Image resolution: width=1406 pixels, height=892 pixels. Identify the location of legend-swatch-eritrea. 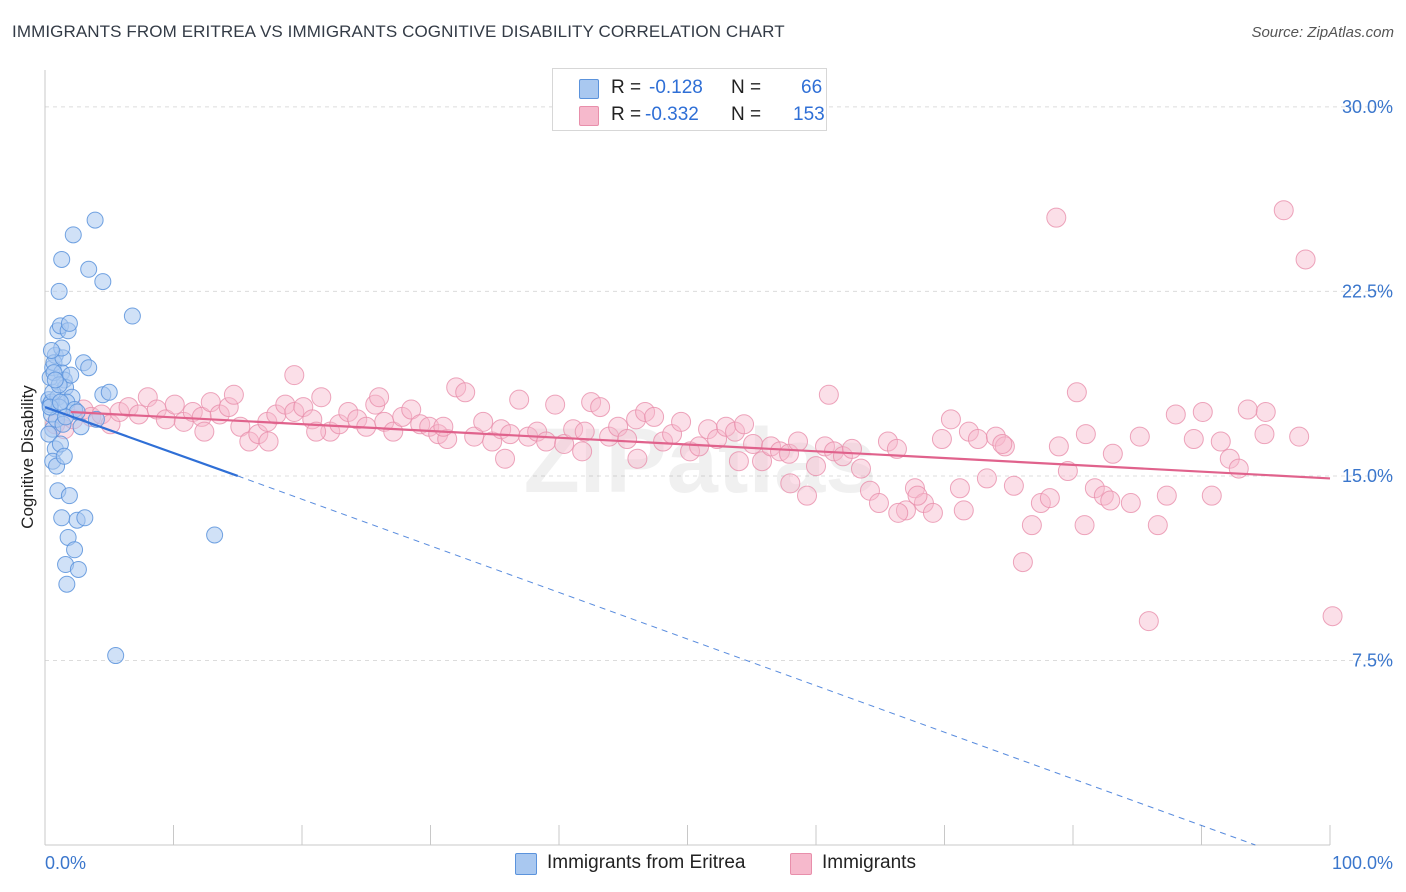
(589, 89).